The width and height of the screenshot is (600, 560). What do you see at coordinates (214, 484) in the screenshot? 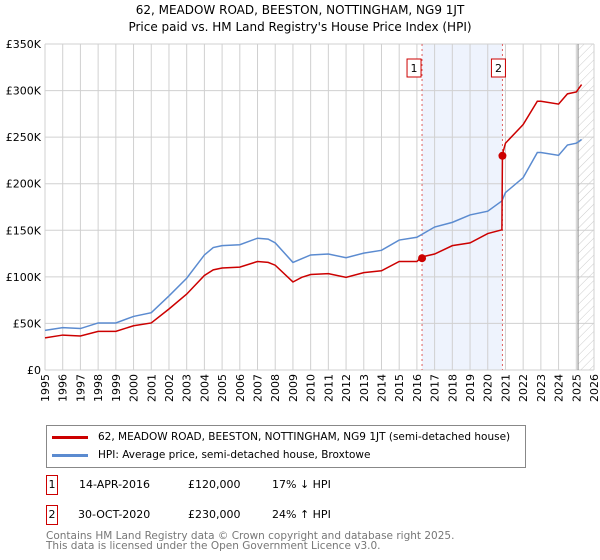
I see `sale-price: £120,000` at bounding box center [214, 484].